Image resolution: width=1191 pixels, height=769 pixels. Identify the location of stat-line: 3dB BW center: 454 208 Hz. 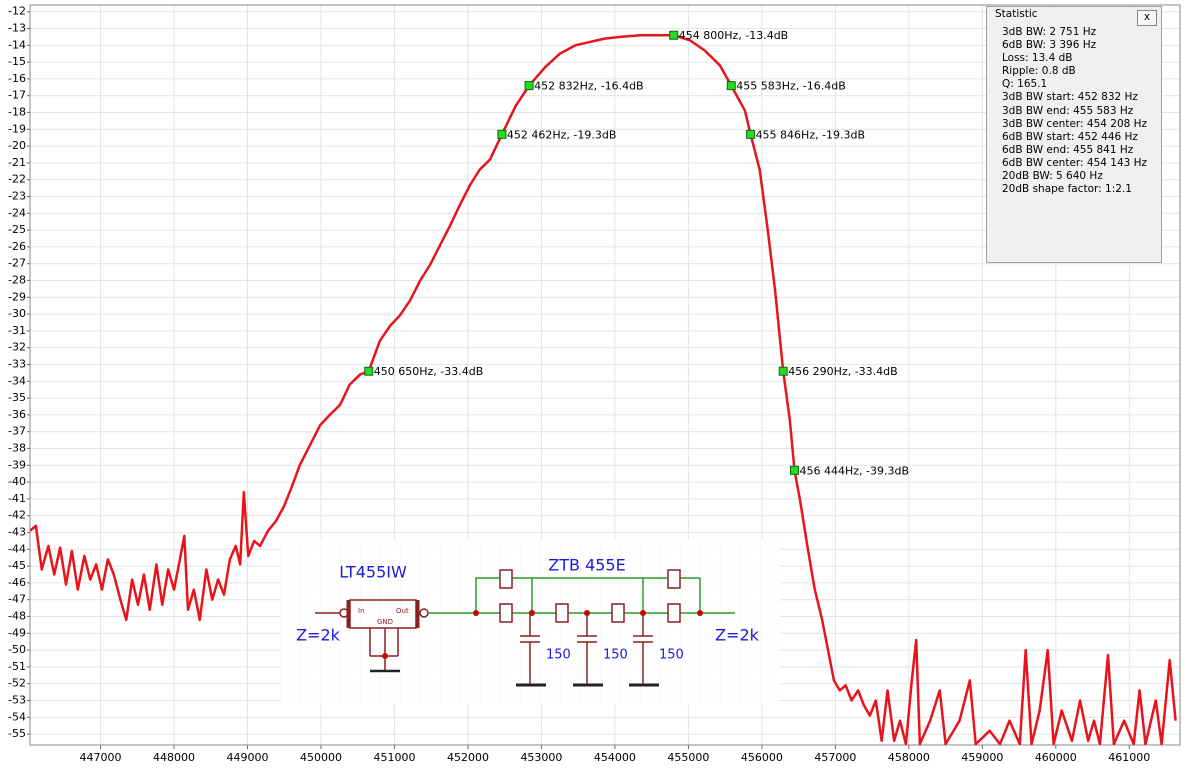
(1075, 123).